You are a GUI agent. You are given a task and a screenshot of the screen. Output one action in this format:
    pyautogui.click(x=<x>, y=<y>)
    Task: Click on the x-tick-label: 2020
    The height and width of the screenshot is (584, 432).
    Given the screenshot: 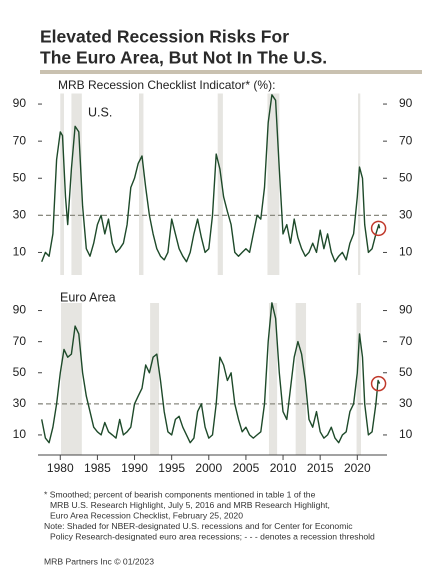 What is the action you would take?
    pyautogui.click(x=357, y=468)
    